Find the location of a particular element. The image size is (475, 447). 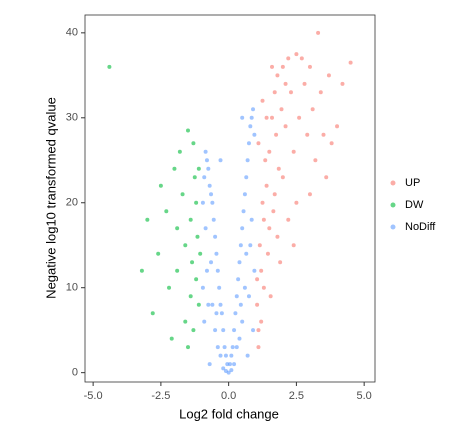

x-tick-label: -5.0 is located at coordinates (93, 396).